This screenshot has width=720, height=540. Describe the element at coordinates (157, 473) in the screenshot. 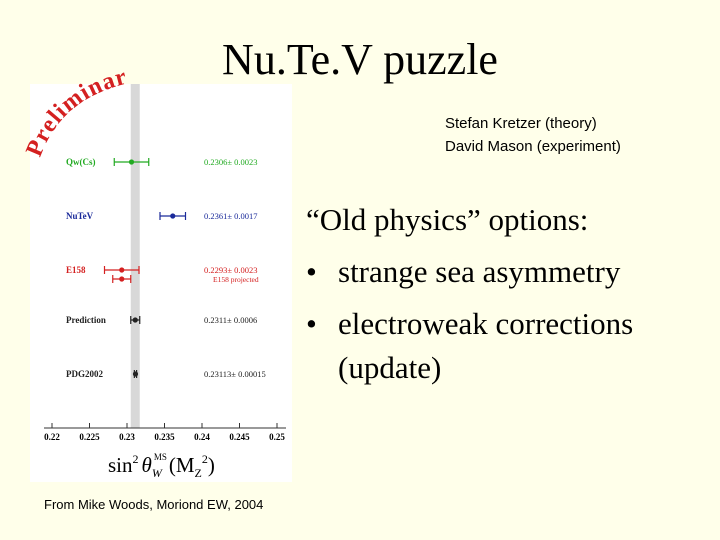

I see `xlabel-part: W` at that location.